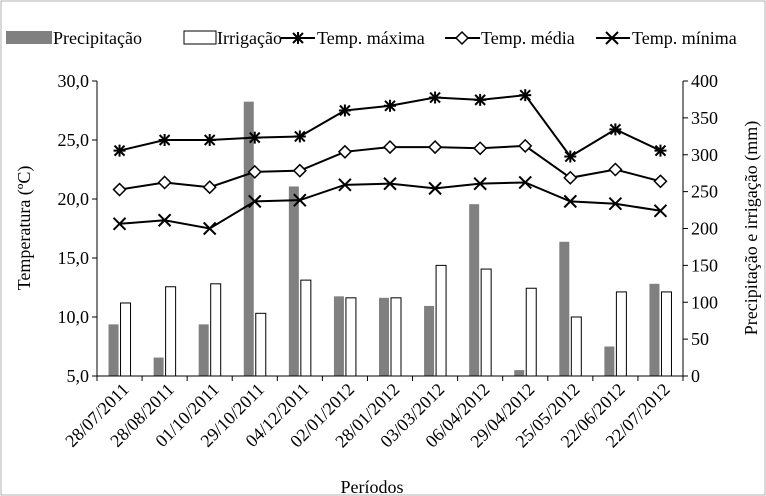 Image resolution: width=766 pixels, height=496 pixels. Describe the element at coordinates (704, 229) in the screenshot. I see `y2-tick-label: 200` at that location.